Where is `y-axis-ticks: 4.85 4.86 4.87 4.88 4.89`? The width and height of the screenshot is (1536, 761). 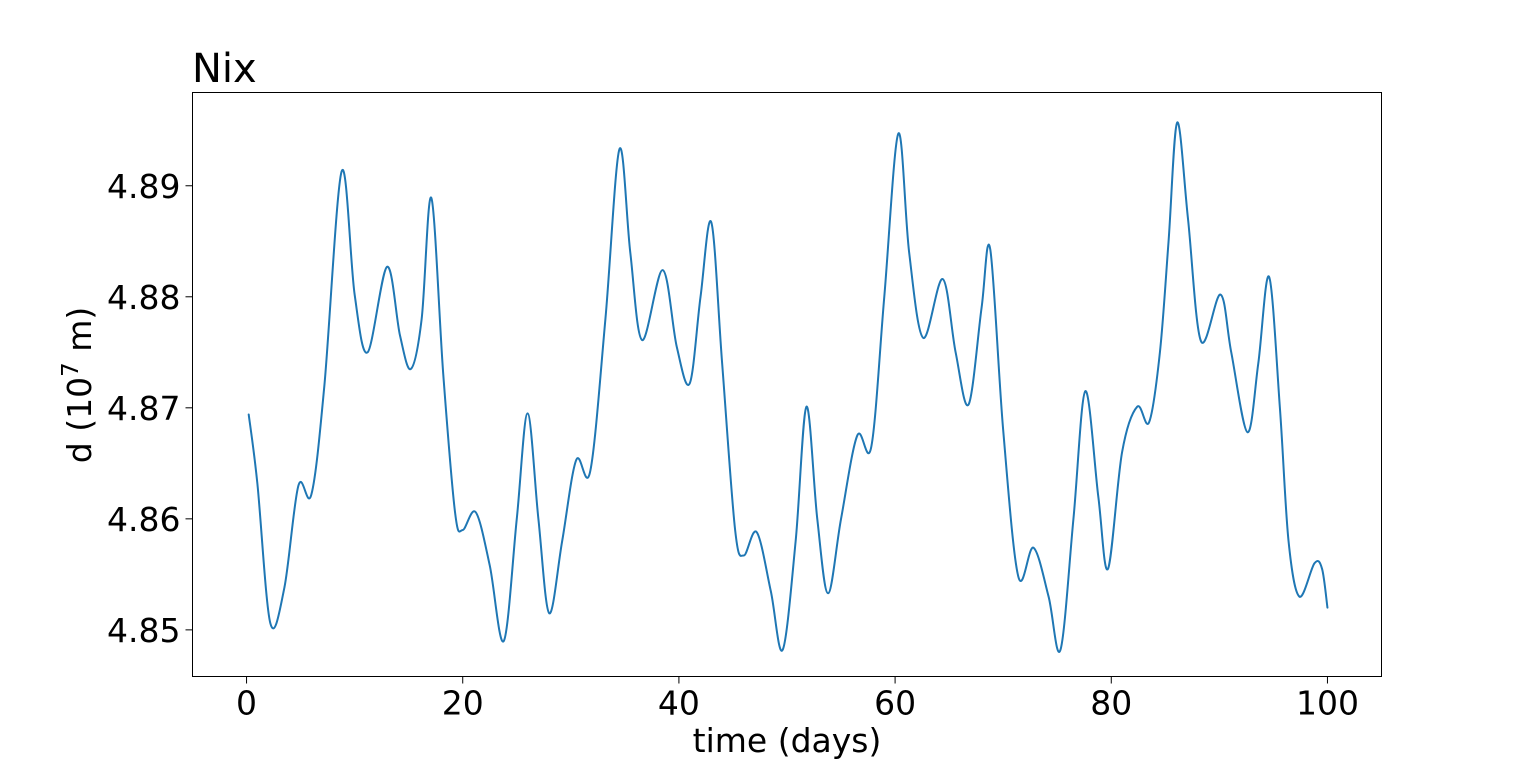 y-axis-ticks: 4.85 4.86 4.87 4.88 4.89 is located at coordinates (150, 408).